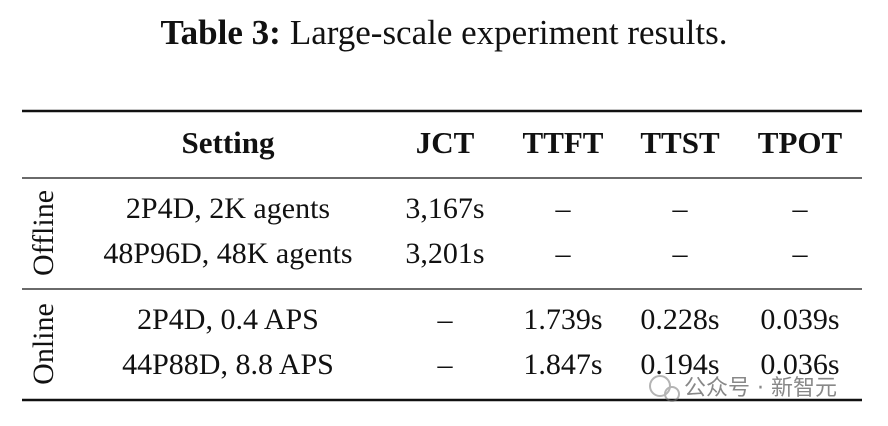 The image size is (888, 426). I want to click on table-cell: 2P4D, 0.4 APS, so click(228, 319).